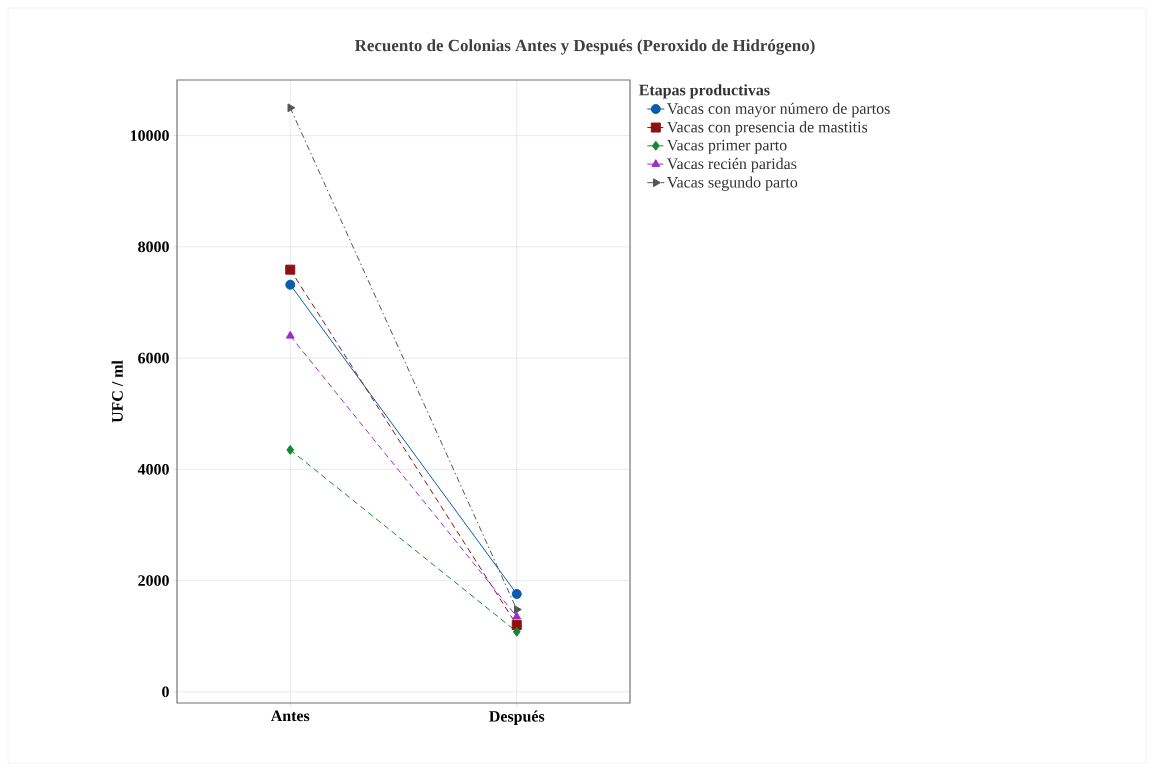 This screenshot has width=1154, height=771. Describe the element at coordinates (149, 135) in the screenshot. I see `y-tick-label: 10000` at that location.